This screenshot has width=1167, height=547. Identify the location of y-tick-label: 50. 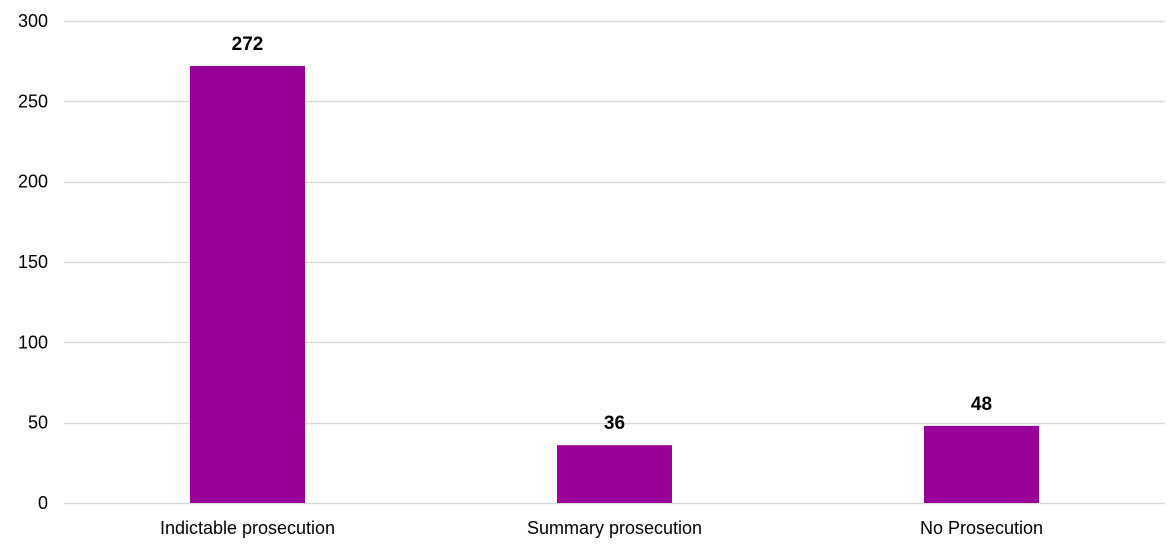
(38, 423).